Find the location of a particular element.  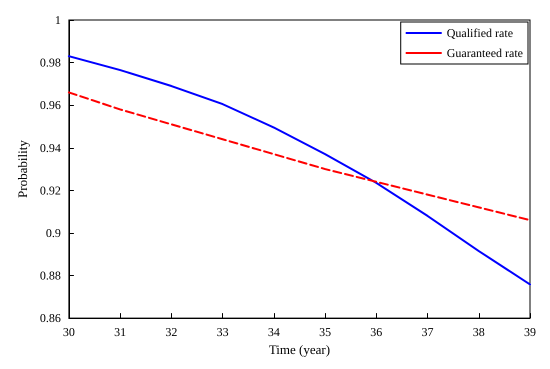

x-tick-label: 31 is located at coordinates (120, 332).